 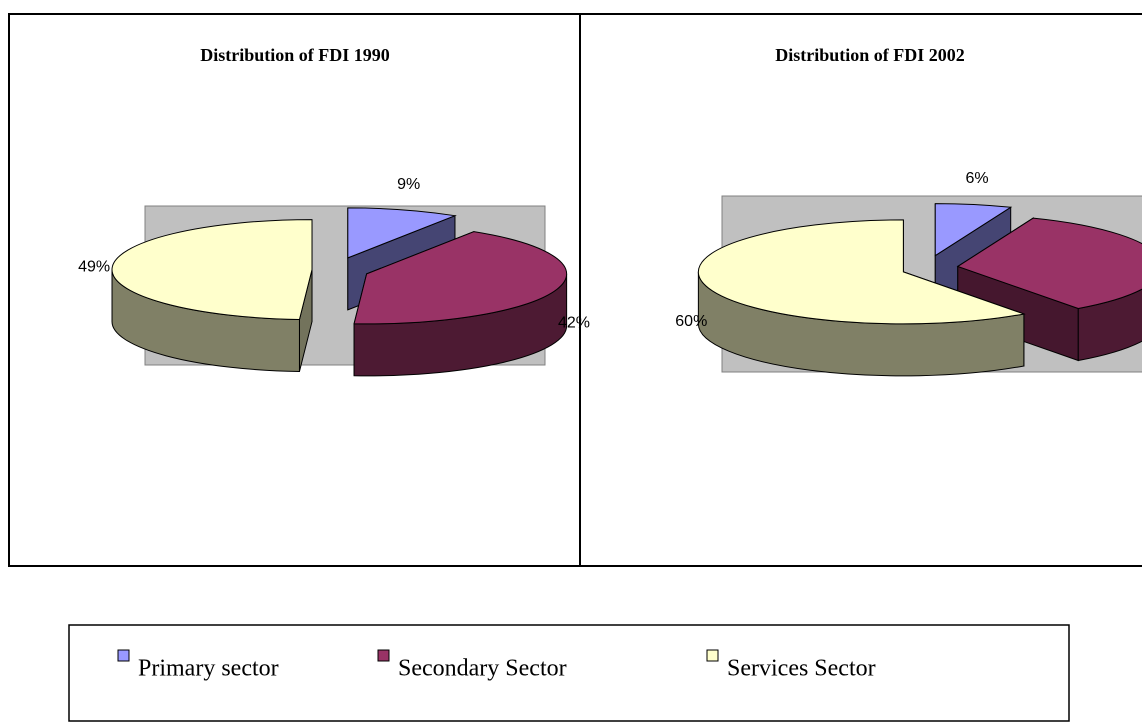 I want to click on legend-box, so click(x=569, y=673).